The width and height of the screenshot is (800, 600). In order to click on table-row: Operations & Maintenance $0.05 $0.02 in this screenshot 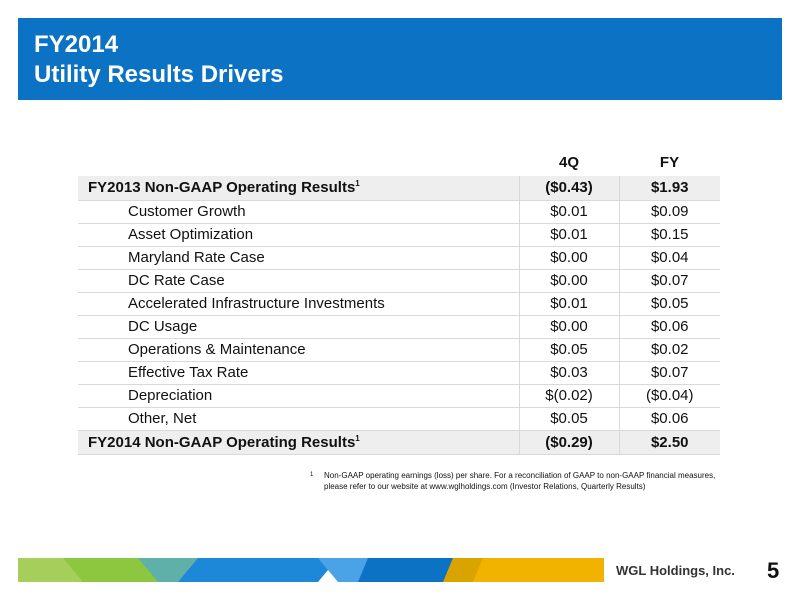, I will do `click(399, 350)`.